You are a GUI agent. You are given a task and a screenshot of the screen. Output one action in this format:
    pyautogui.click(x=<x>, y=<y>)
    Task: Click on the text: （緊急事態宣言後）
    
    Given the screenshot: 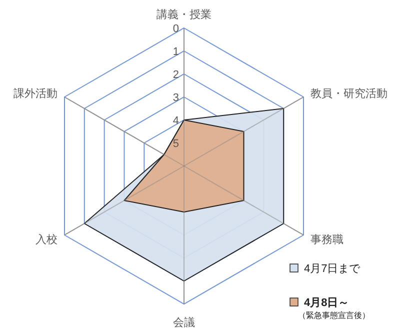 What is the action you would take?
    pyautogui.click(x=334, y=315)
    